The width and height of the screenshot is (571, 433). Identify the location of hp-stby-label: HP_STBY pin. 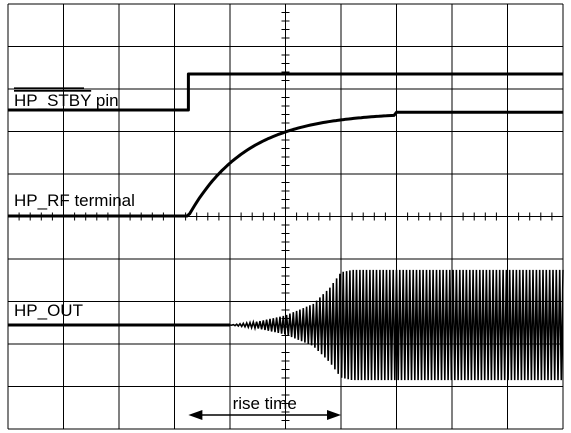
(66, 100).